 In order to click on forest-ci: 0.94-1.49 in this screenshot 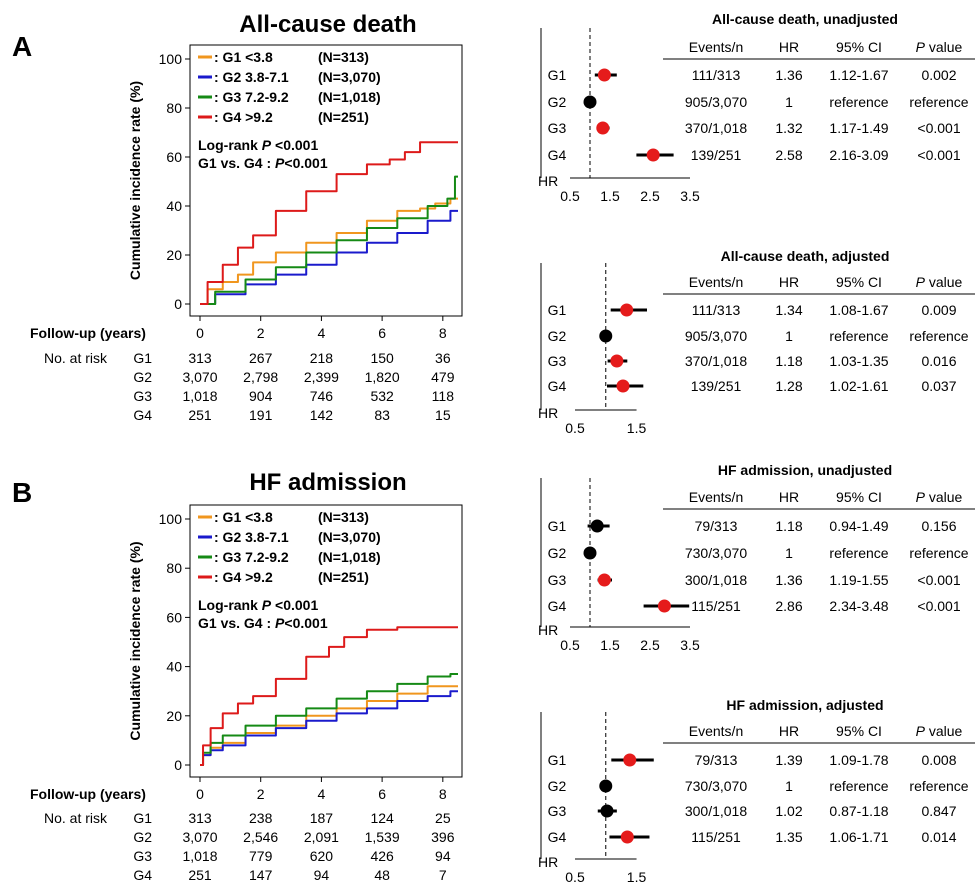, I will do `click(858, 526)`.